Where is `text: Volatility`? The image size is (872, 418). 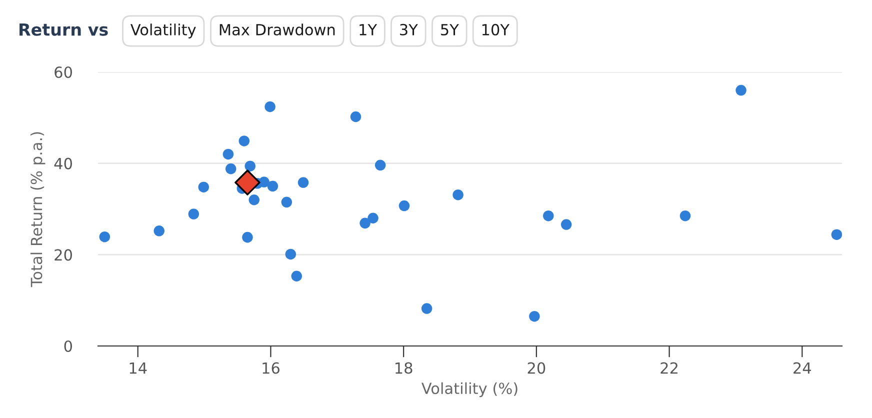 text: Volatility is located at coordinates (163, 31).